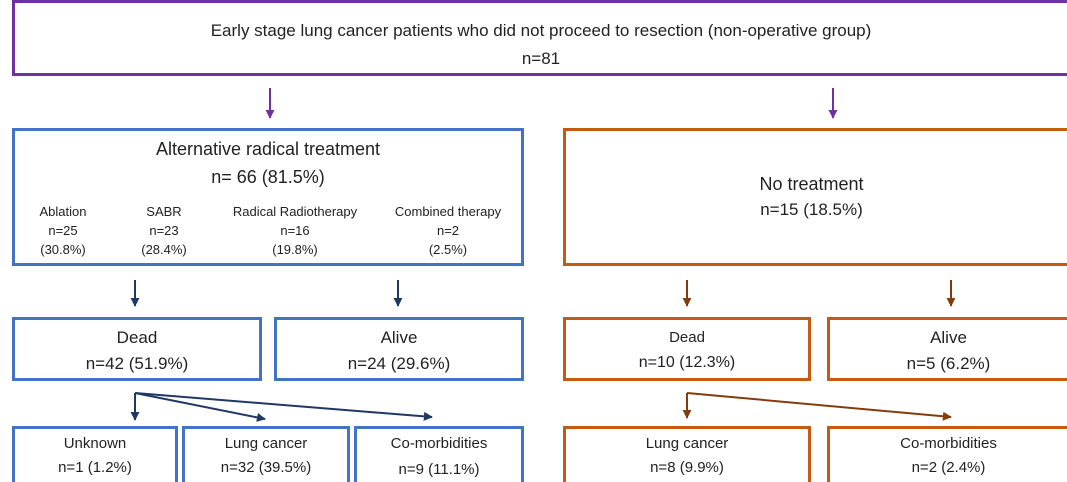 The height and width of the screenshot is (482, 1067). Describe the element at coordinates (948, 467) in the screenshot. I see `cause-count: n=2 (2.4%)` at that location.